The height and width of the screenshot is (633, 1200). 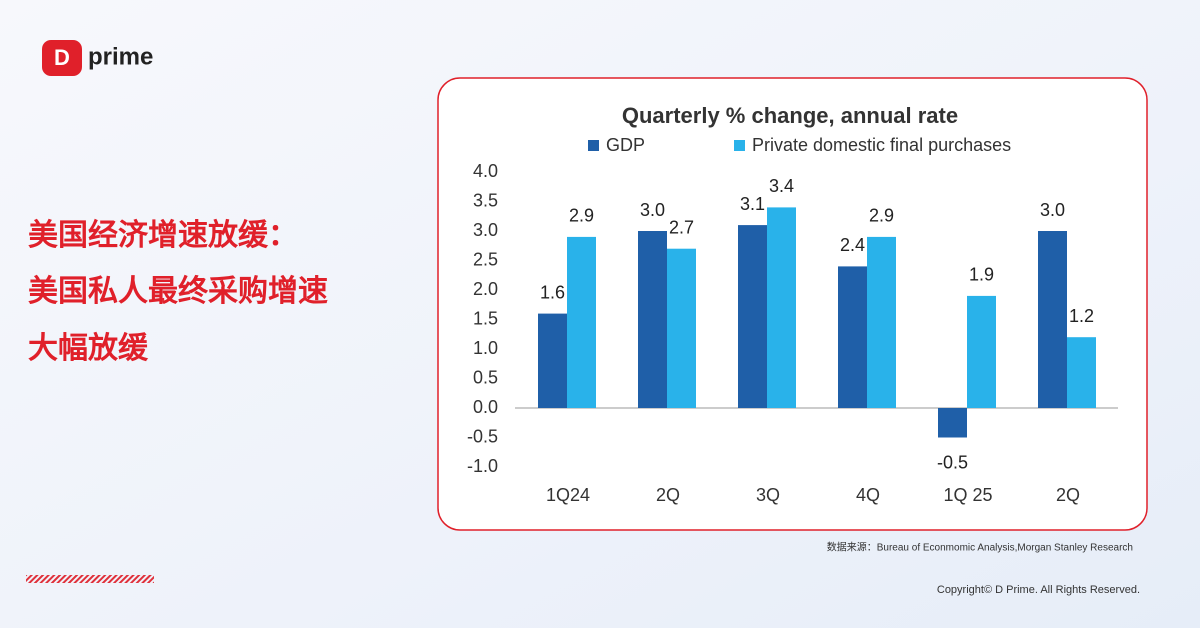 What do you see at coordinates (768, 495) in the screenshot?
I see `x-tick-label: 3Q` at bounding box center [768, 495].